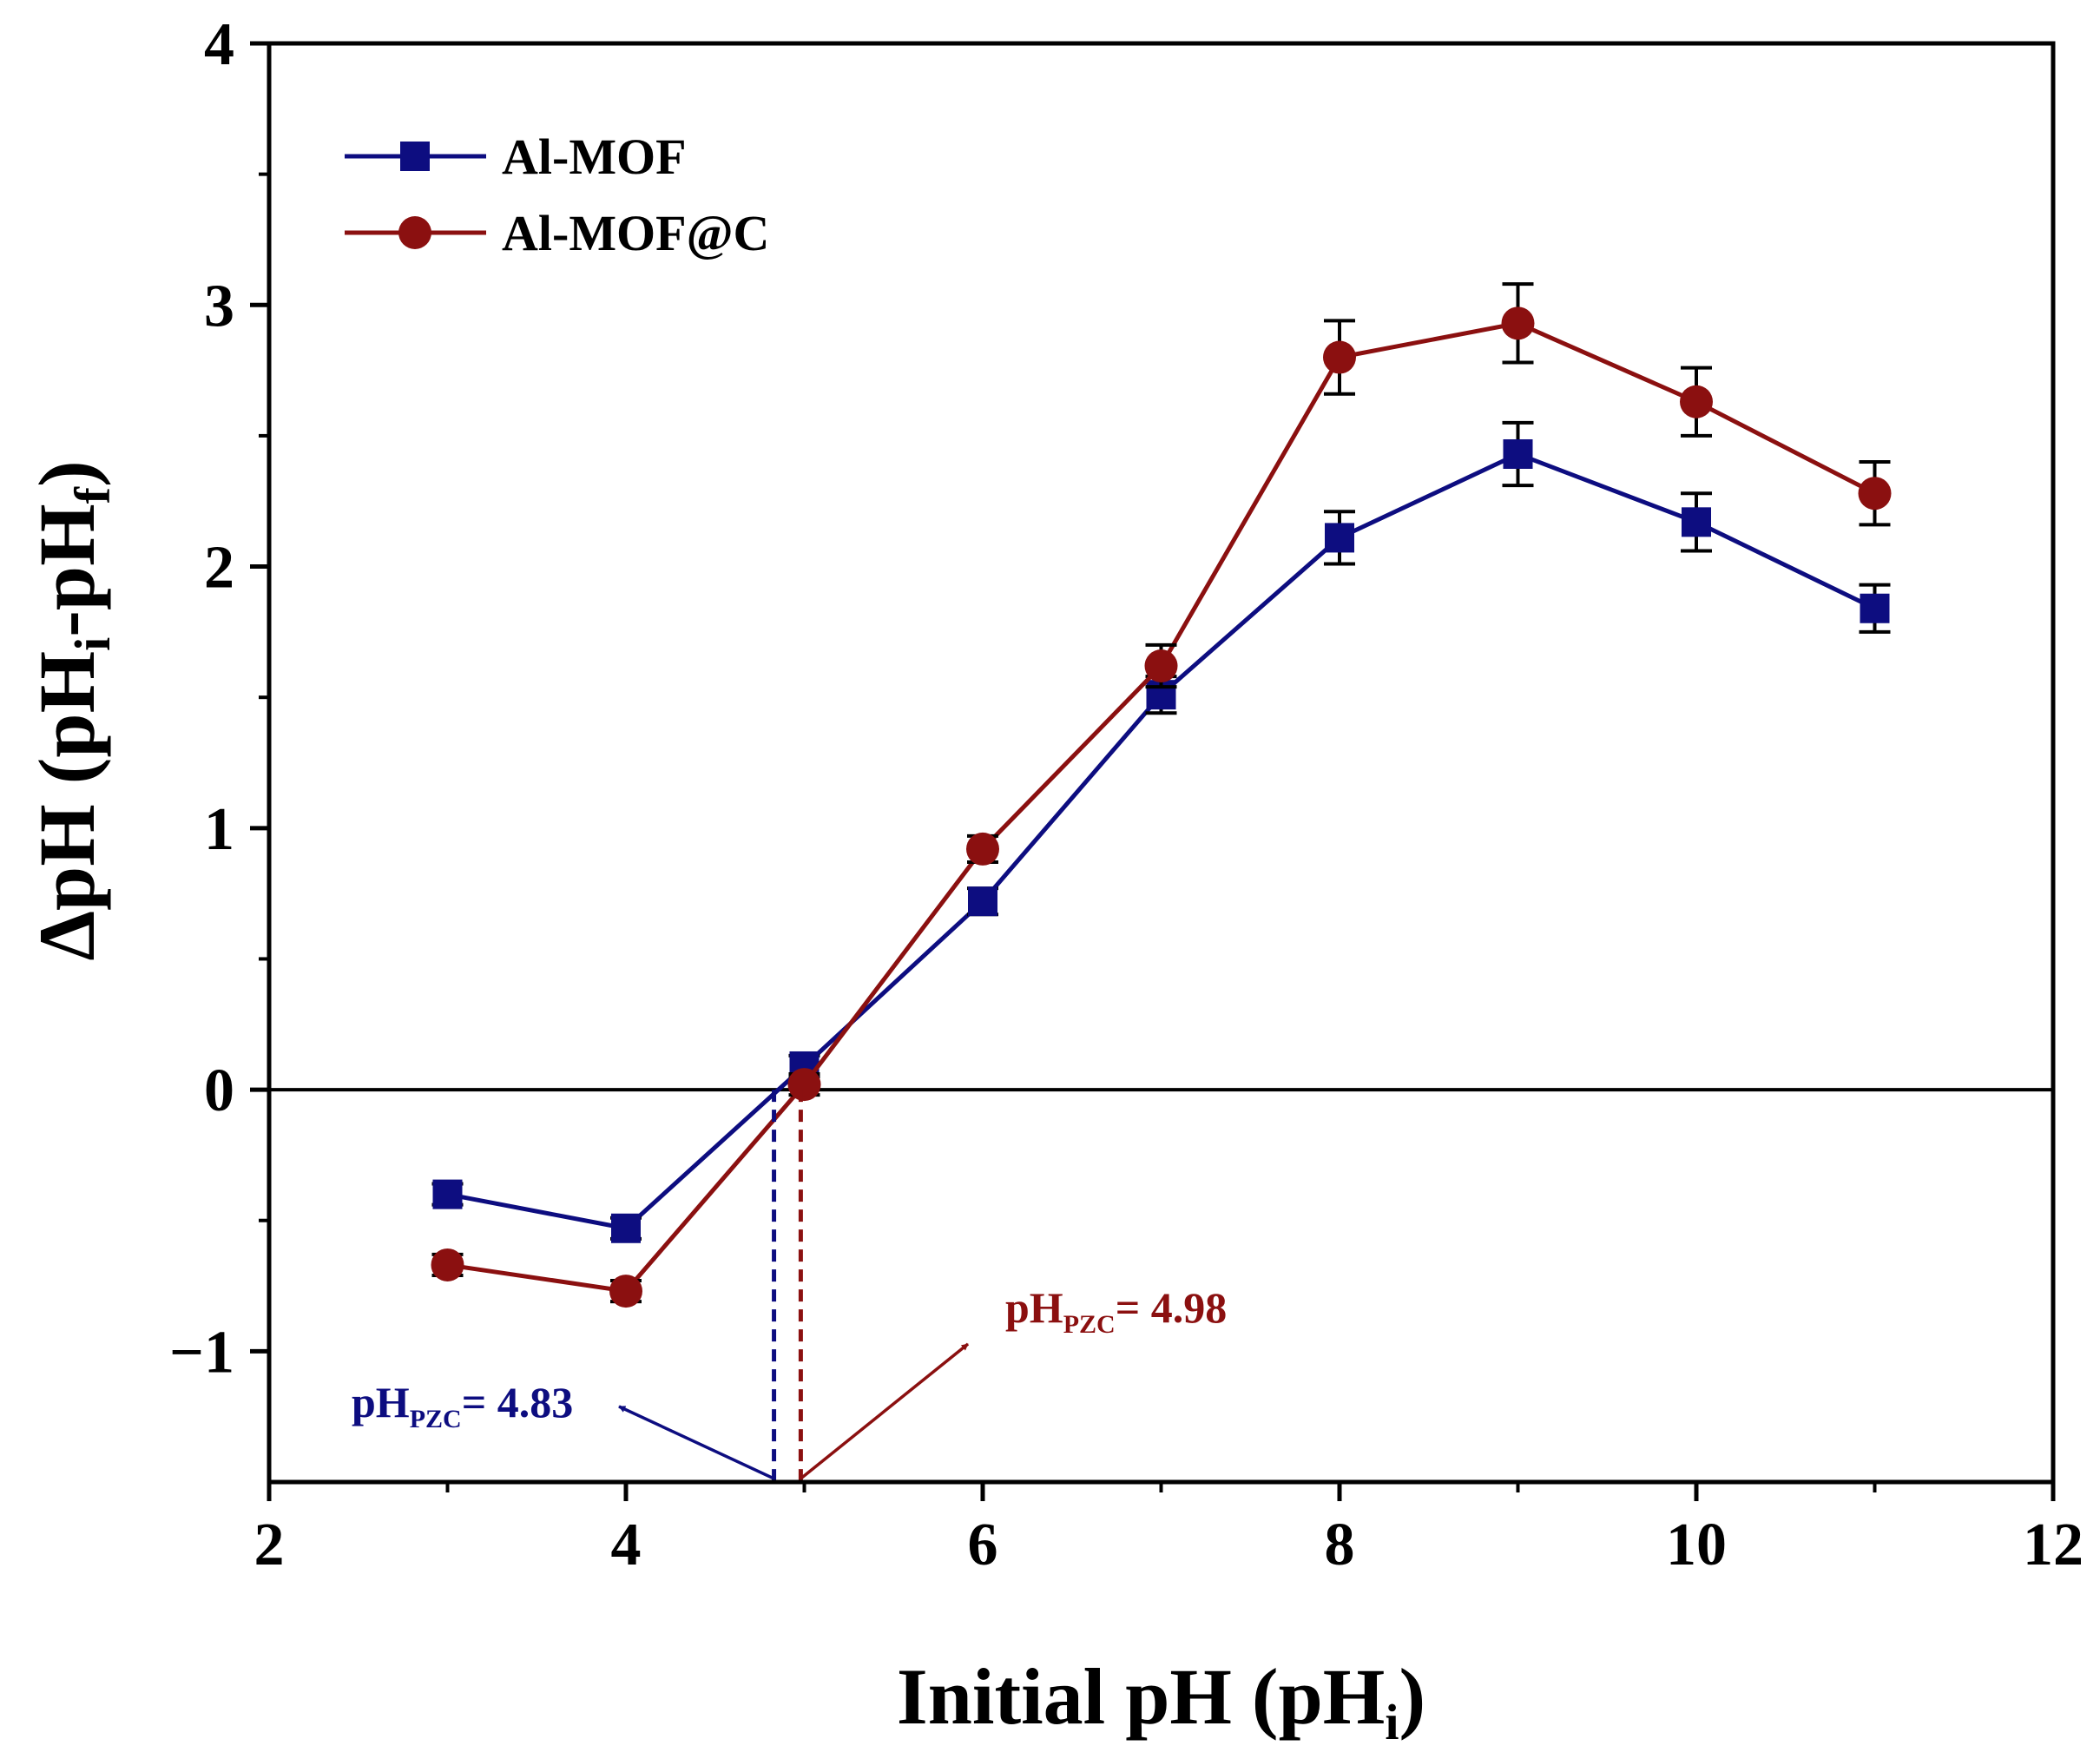  I want to click on legend-item-al-mof: Al-MOF, so click(516, 156).